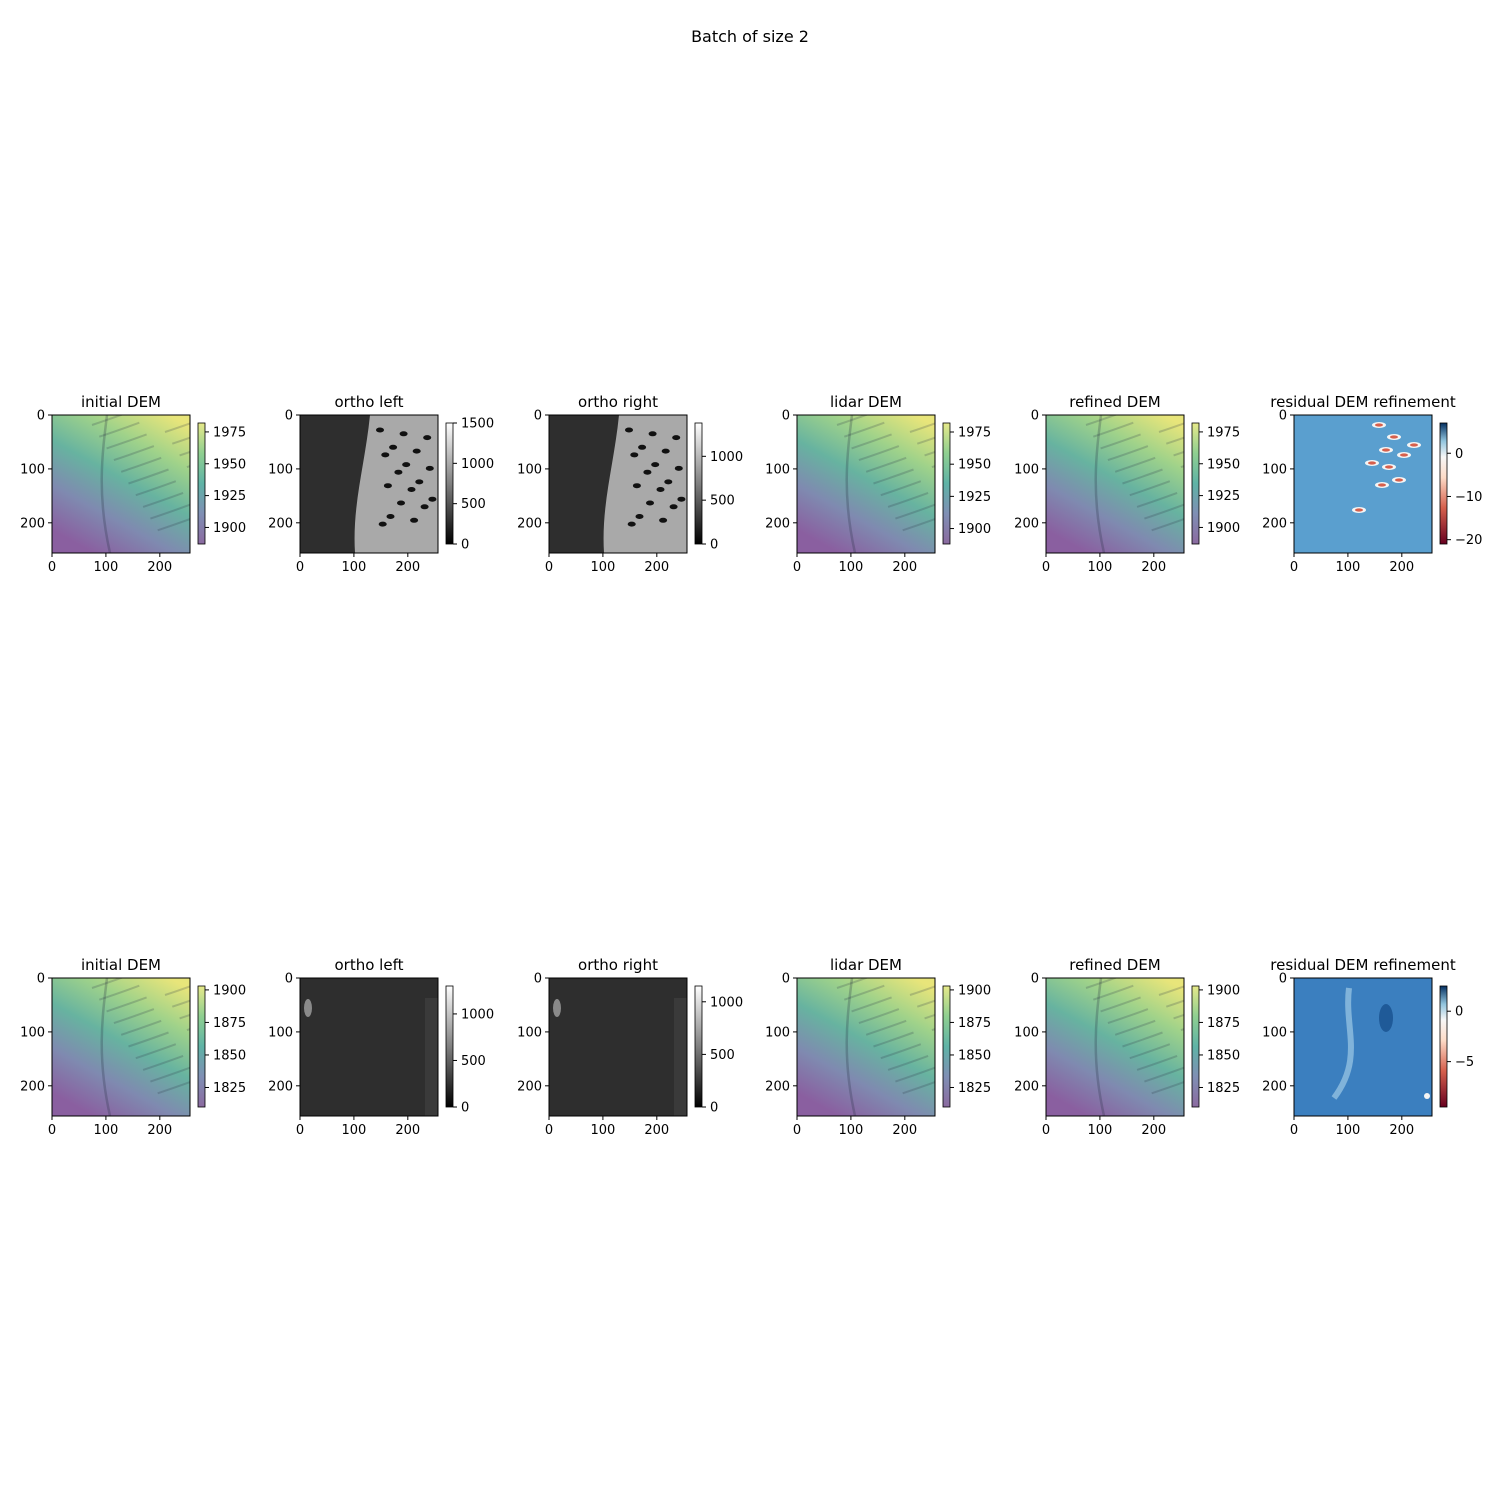  What do you see at coordinates (866, 402) in the screenshot?
I see `subplot-title: lidar DEM` at bounding box center [866, 402].